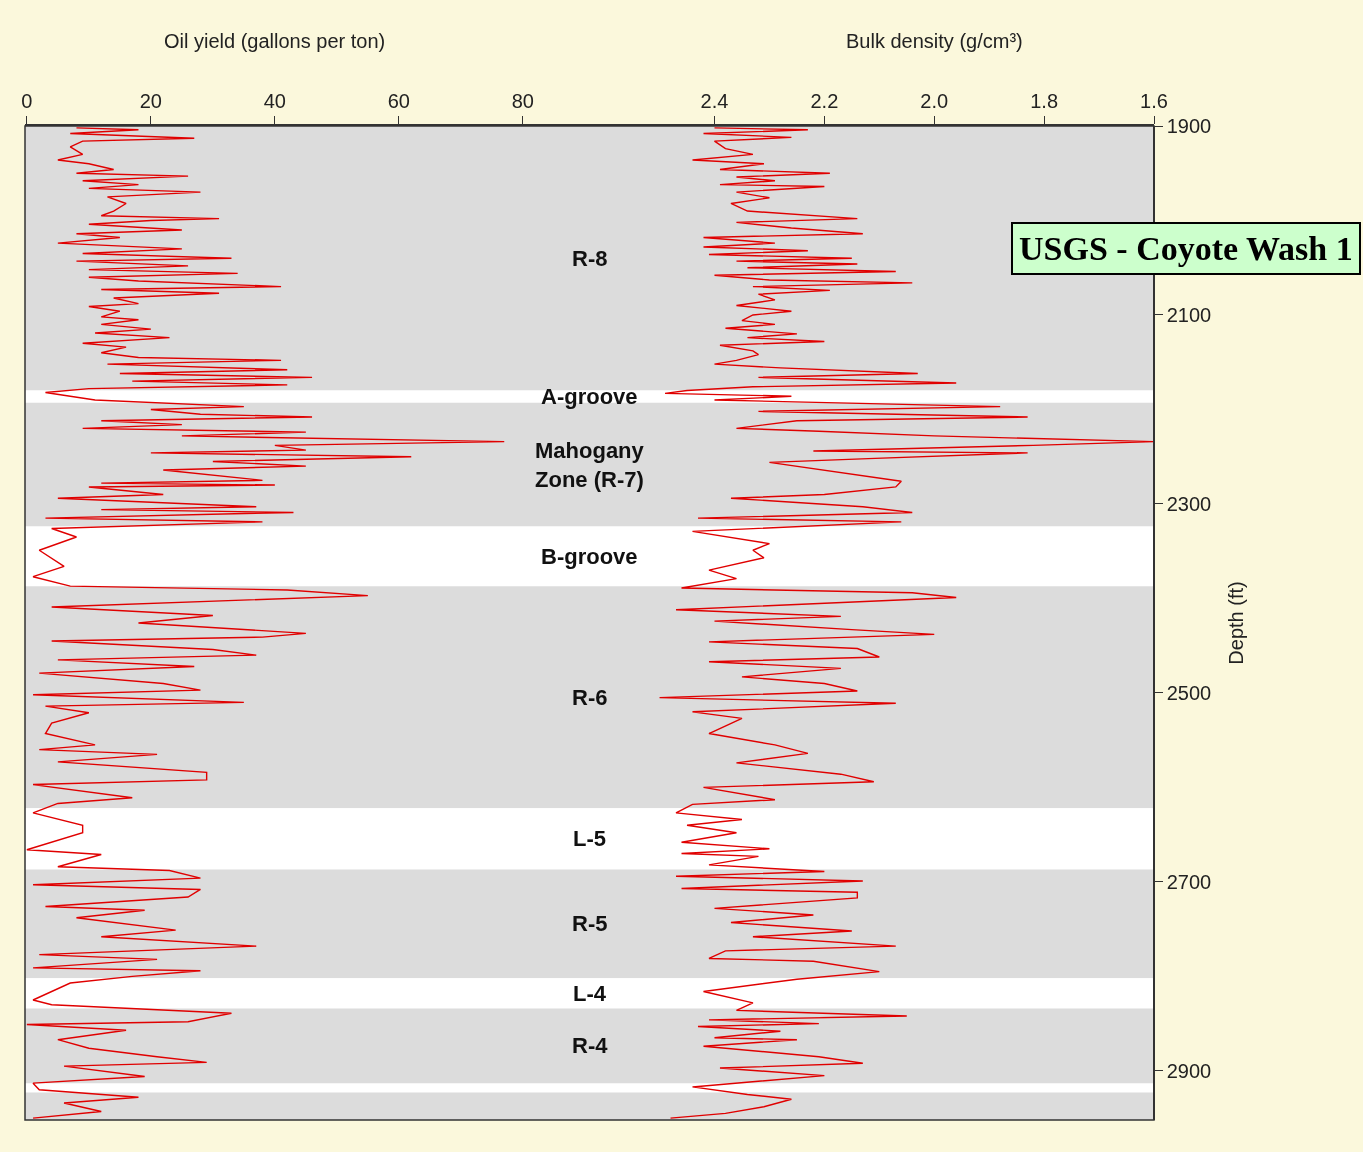 This screenshot has height=1152, width=1363. What do you see at coordinates (1189, 1070) in the screenshot?
I see `y-tick-label: 2900` at bounding box center [1189, 1070].